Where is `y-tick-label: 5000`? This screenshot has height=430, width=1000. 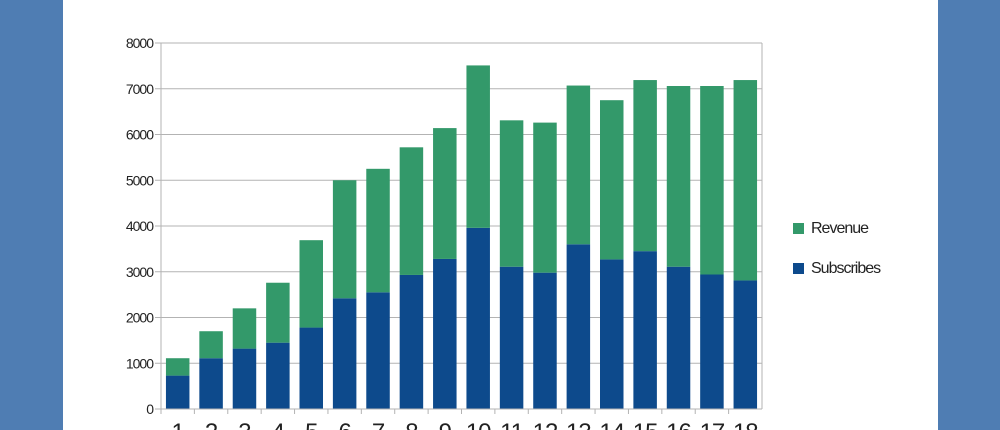 y-tick-label: 5000 is located at coordinates (140, 180).